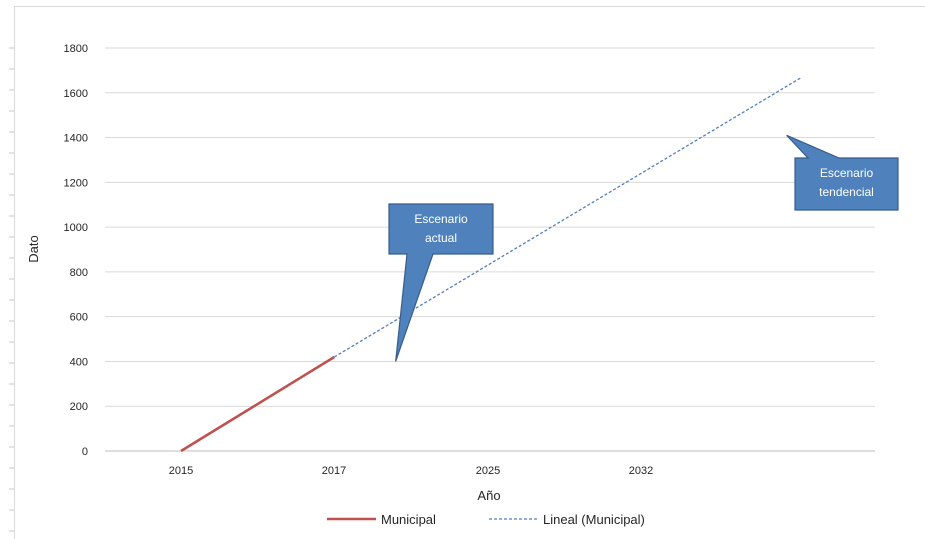 Image resolution: width=925 pixels, height=539 pixels. Describe the element at coordinates (181, 471) in the screenshot. I see `x-tick-label: 2015` at that location.